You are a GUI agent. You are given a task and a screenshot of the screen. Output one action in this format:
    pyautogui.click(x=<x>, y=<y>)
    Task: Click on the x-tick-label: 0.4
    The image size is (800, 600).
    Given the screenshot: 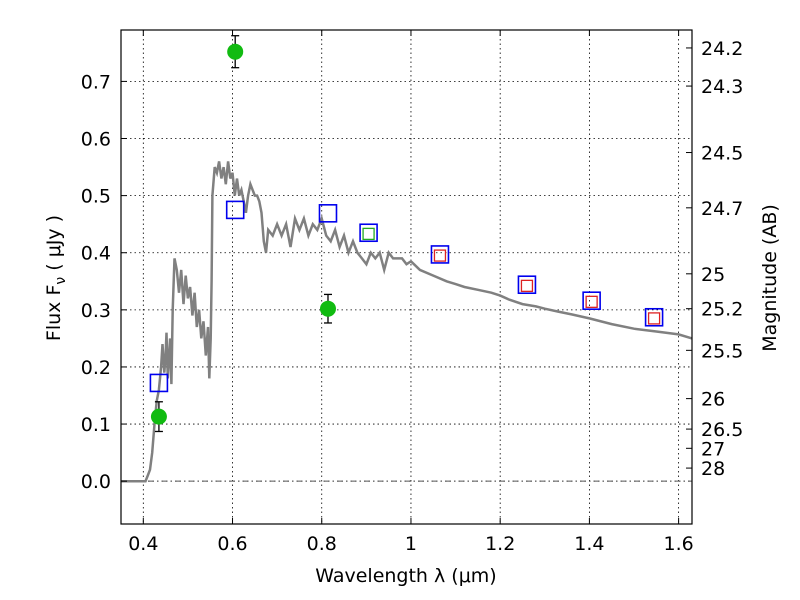 What is the action you would take?
    pyautogui.click(x=143, y=544)
    